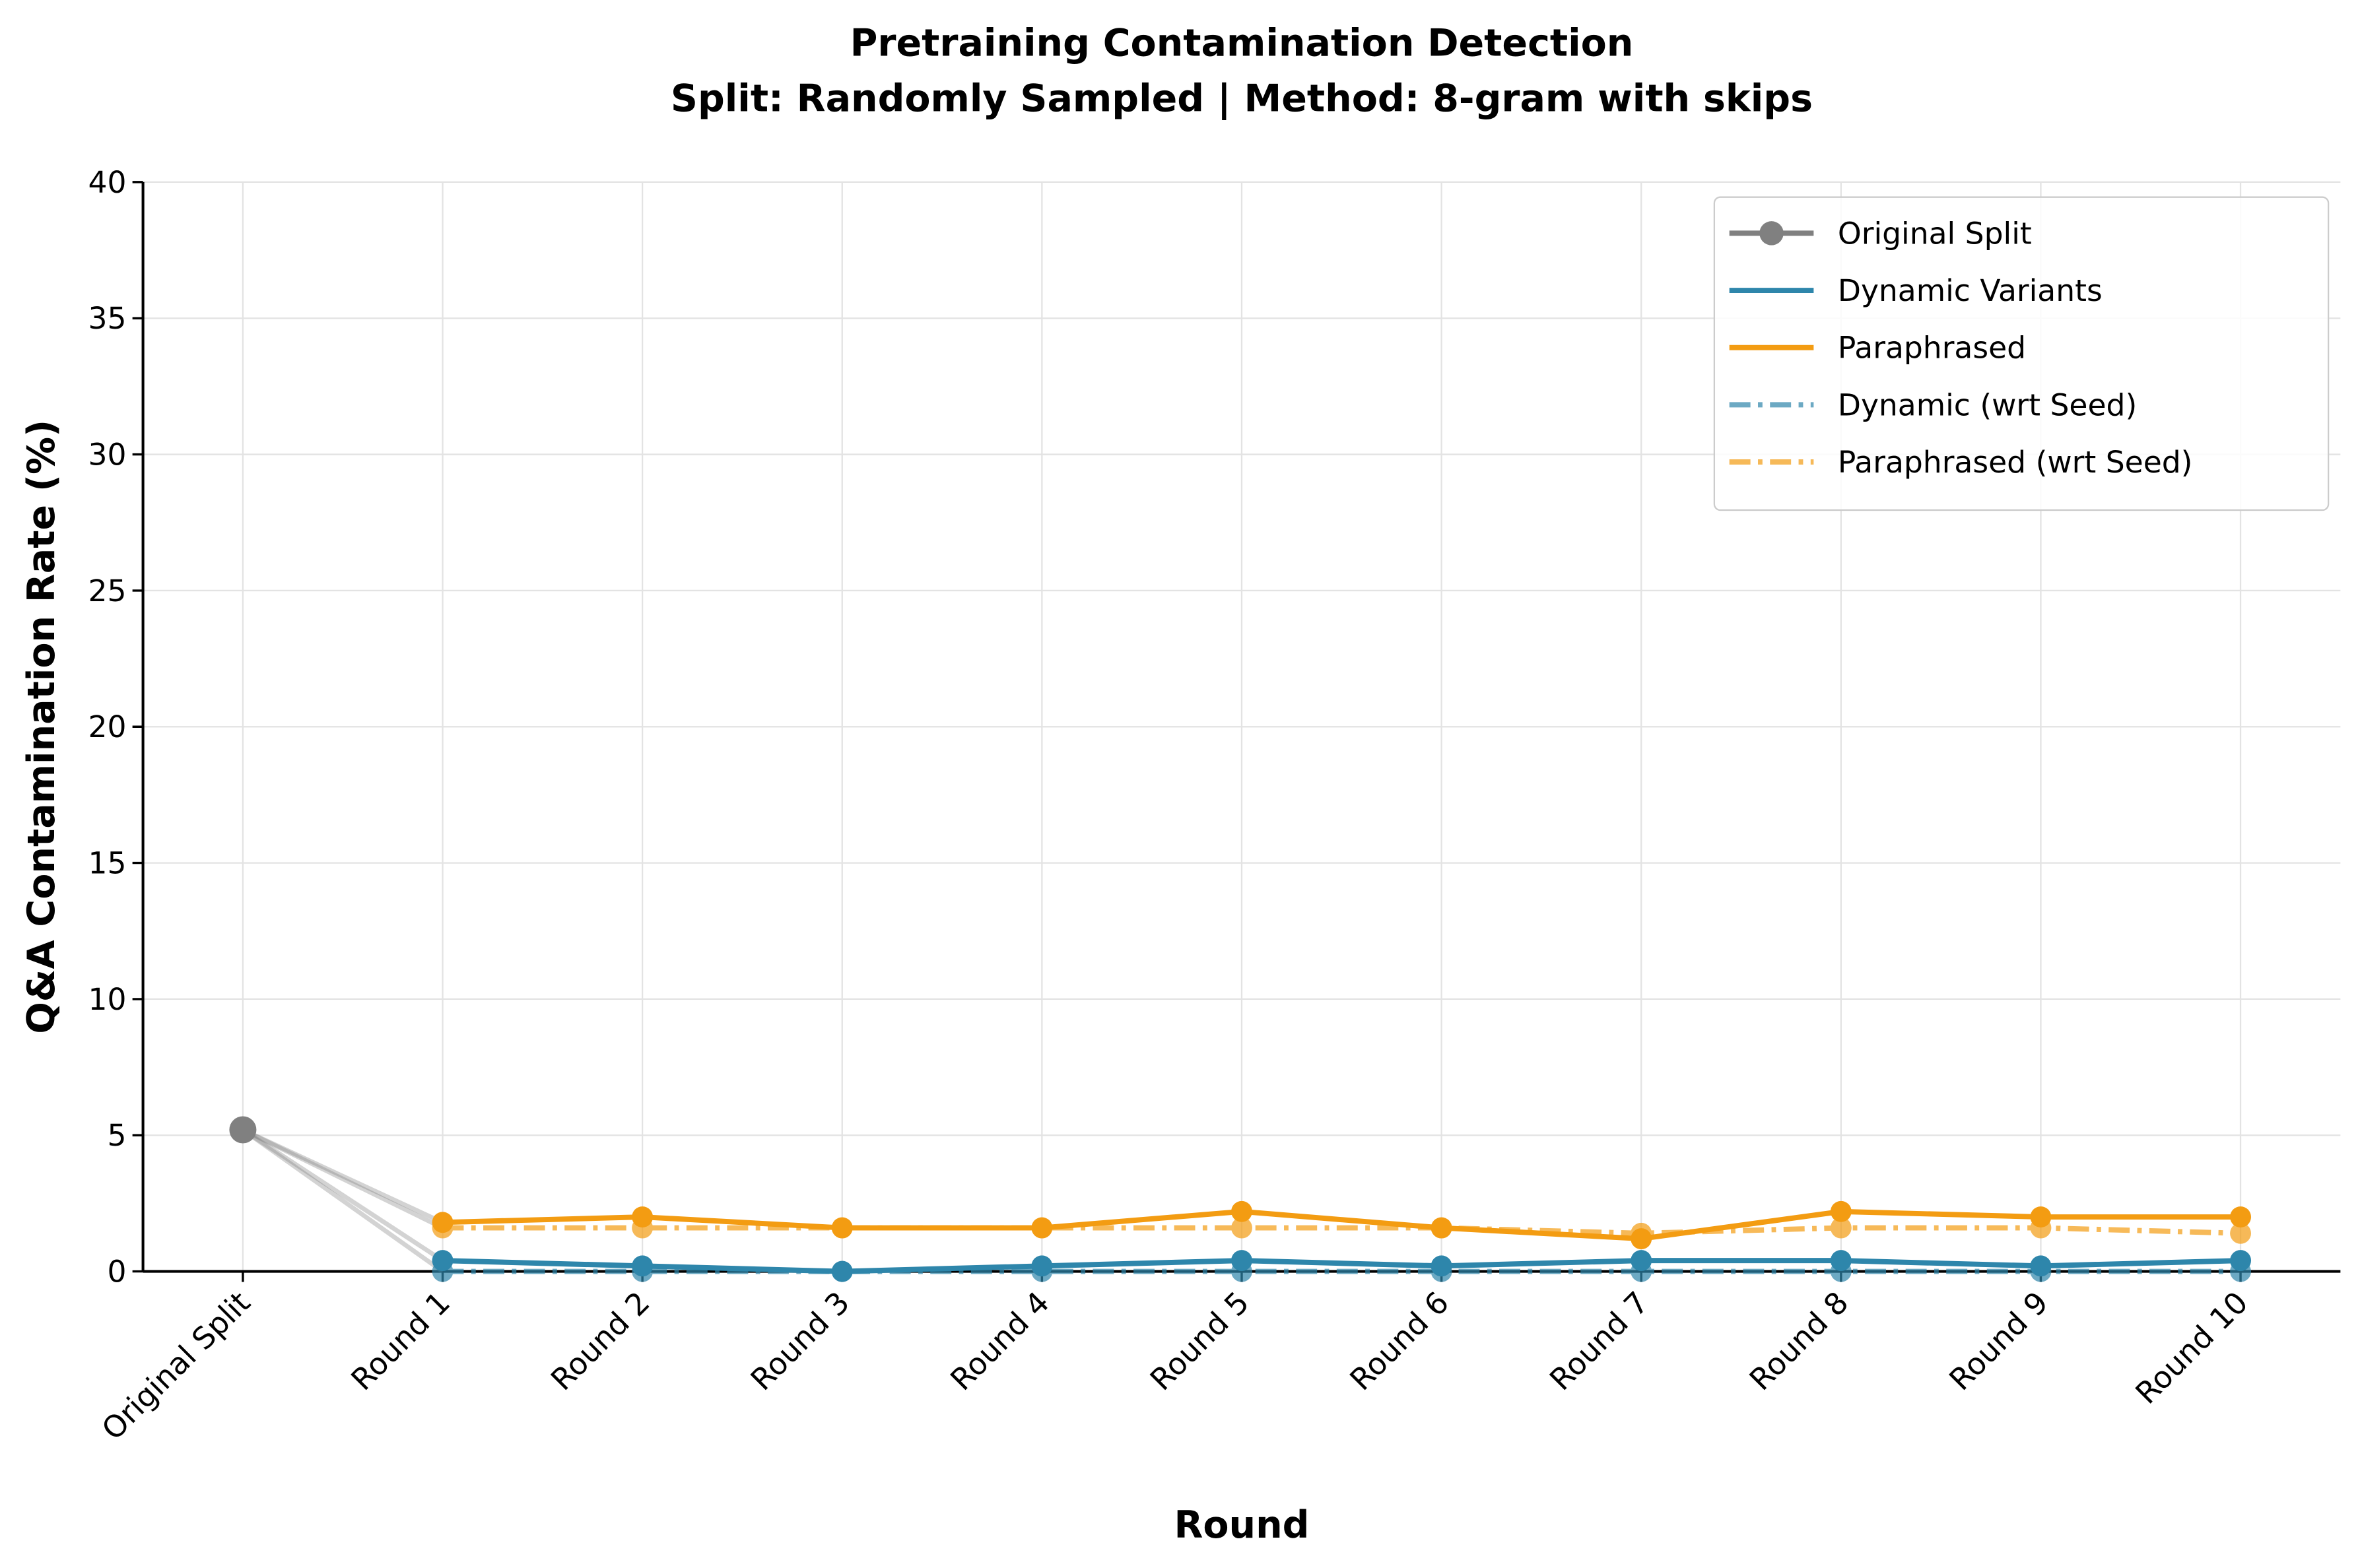 The width and height of the screenshot is (2360, 1568). Describe the element at coordinates (1999, 1341) in the screenshot. I see `x-tick-label: Round 9` at that location.